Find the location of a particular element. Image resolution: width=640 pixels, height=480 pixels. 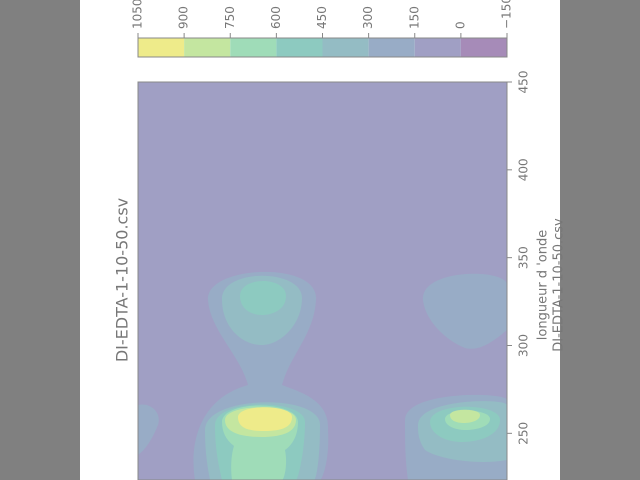

tick-label: 350 is located at coordinates (524, 257).